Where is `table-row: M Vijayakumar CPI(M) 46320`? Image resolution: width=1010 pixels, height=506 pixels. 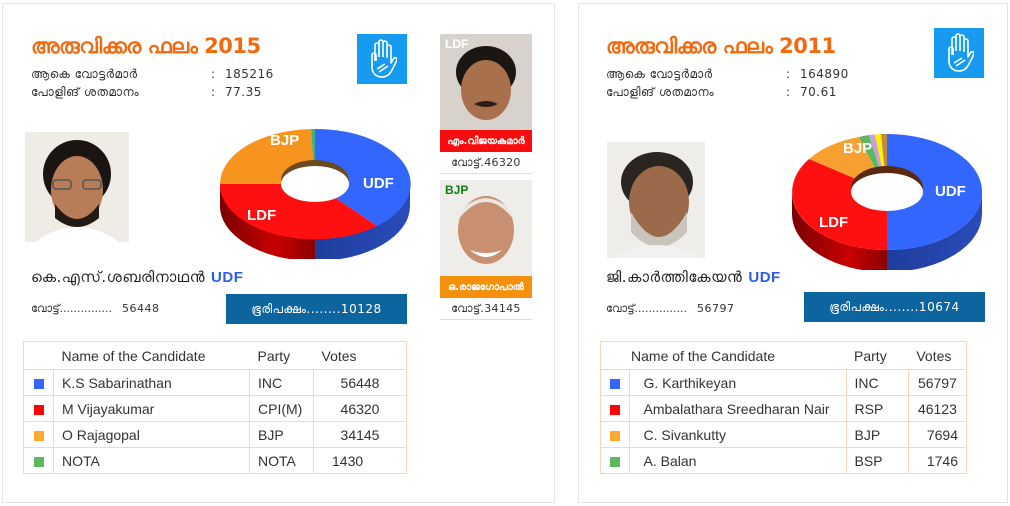 table-row: M Vijayakumar CPI(M) 46320 is located at coordinates (215, 408).